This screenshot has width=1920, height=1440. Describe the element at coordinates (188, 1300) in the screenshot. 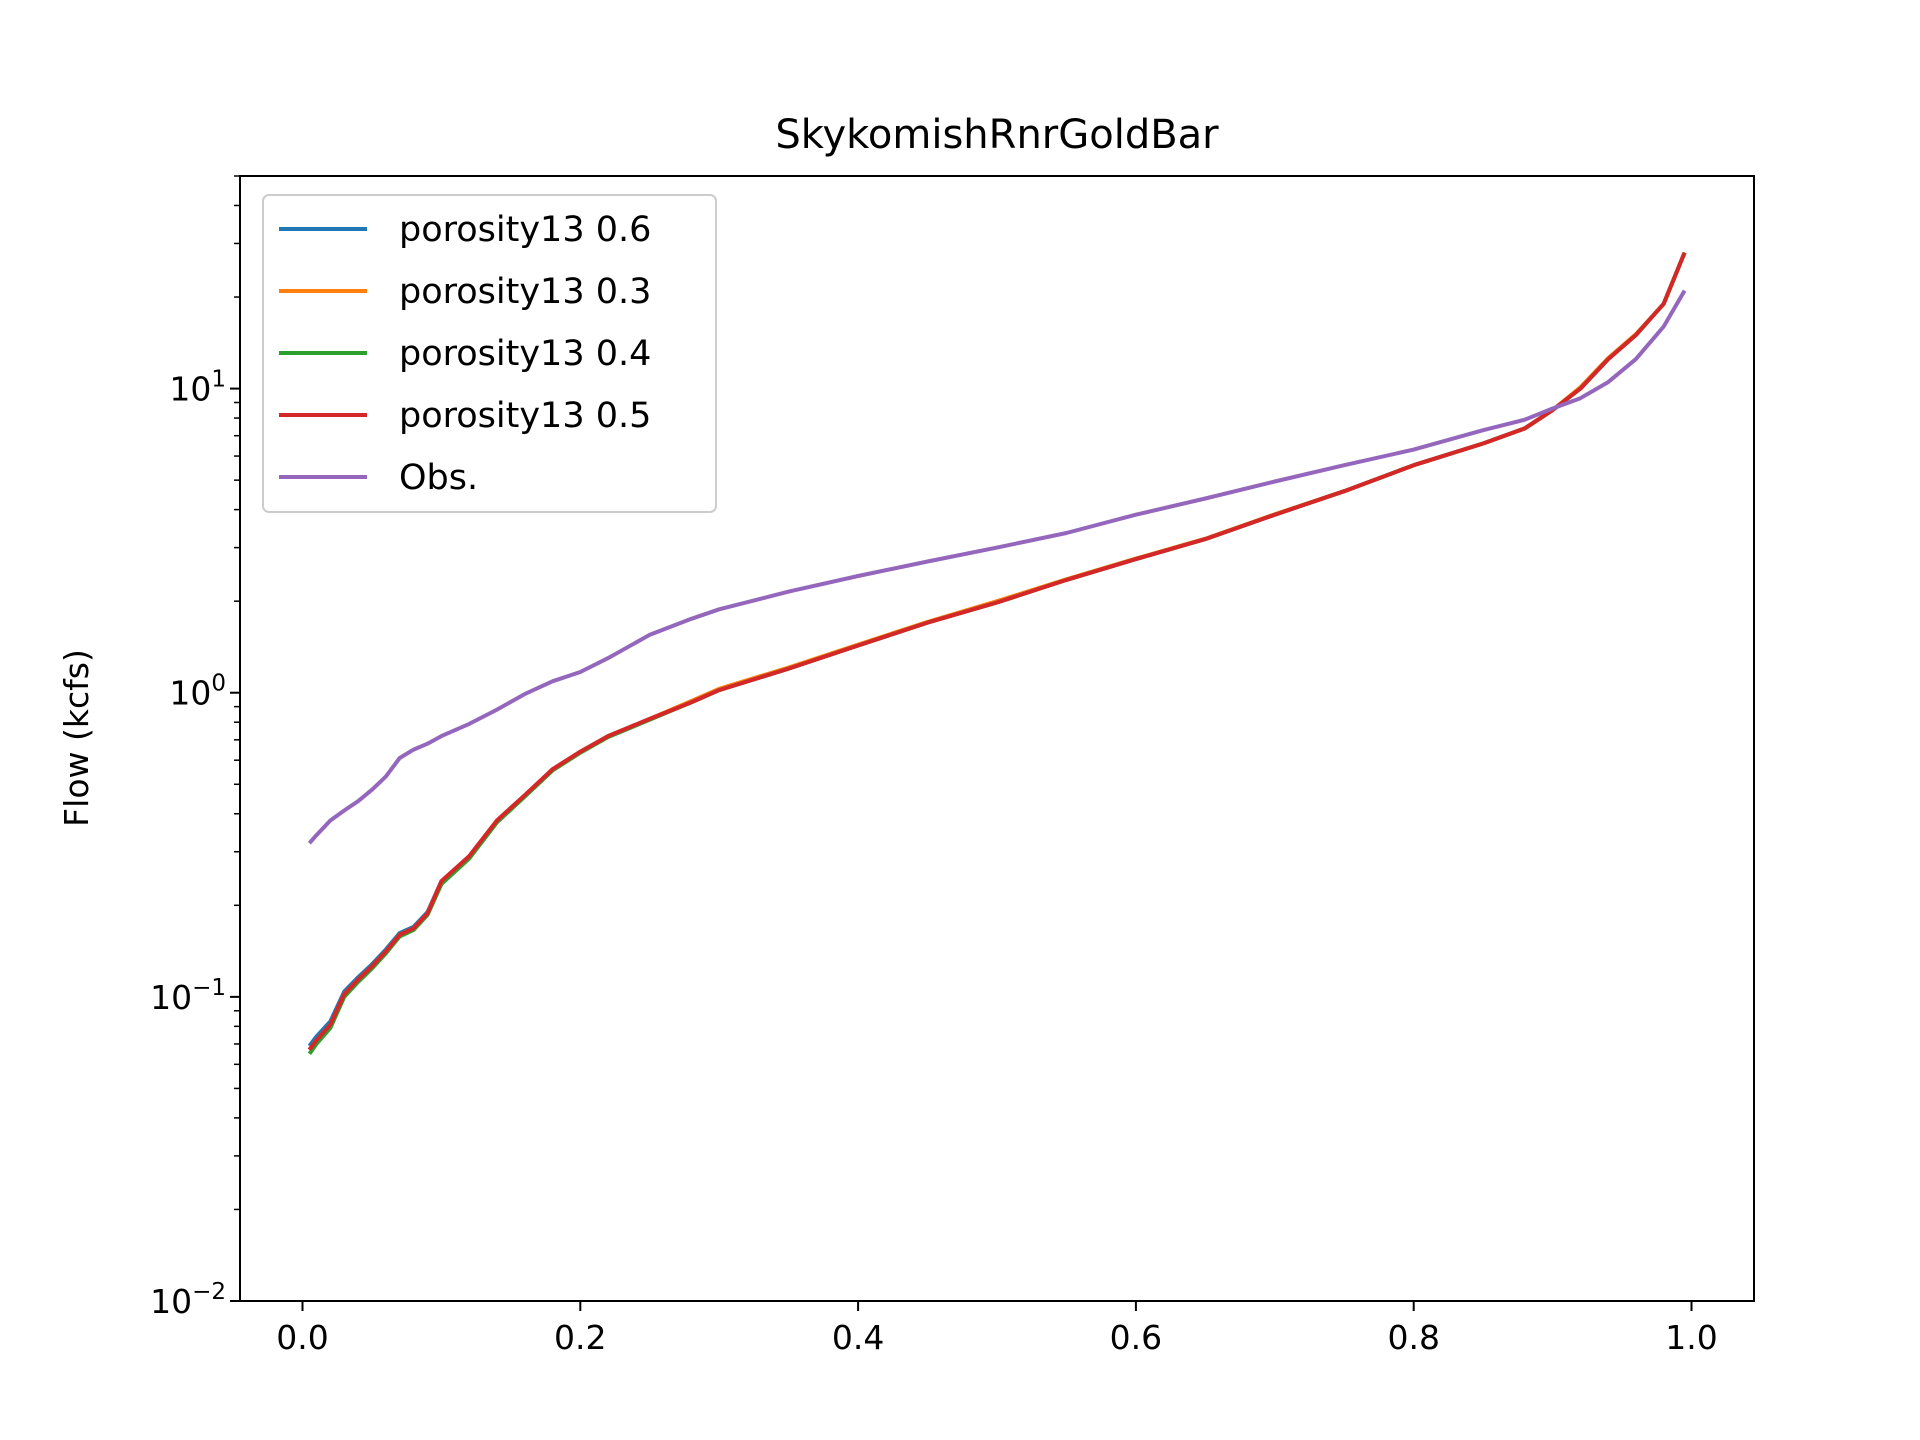

I see `y-tick-label: 10⁻²` at that location.